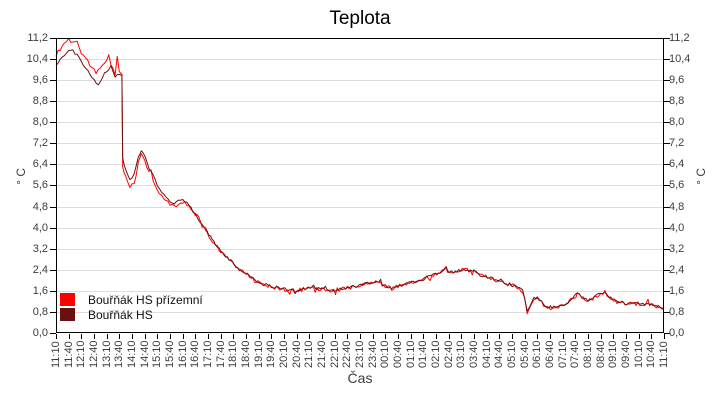 The height and width of the screenshot is (400, 720). Describe the element at coordinates (309, 354) in the screenshot. I see `x-axis-tick-label: 21:10` at that location.